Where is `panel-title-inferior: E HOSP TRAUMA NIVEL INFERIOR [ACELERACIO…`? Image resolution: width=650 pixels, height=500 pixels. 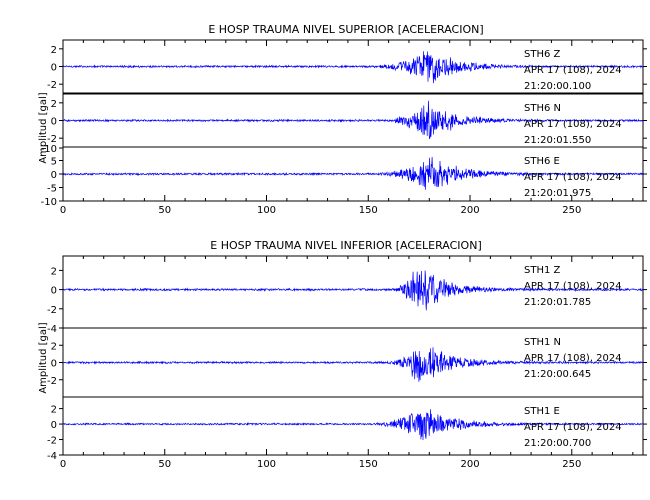 panel-title-inferior: E HOSP TRAUMA NIVEL INFERIOR [ACELERACIO… is located at coordinates (345, 245).